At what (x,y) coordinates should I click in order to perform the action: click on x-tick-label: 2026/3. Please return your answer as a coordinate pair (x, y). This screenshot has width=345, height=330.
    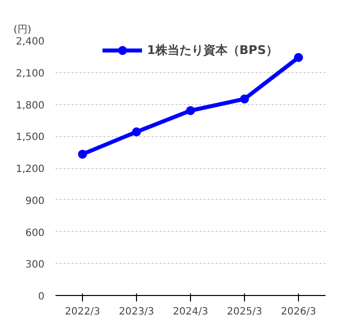
    Looking at the image, I should click on (298, 312).